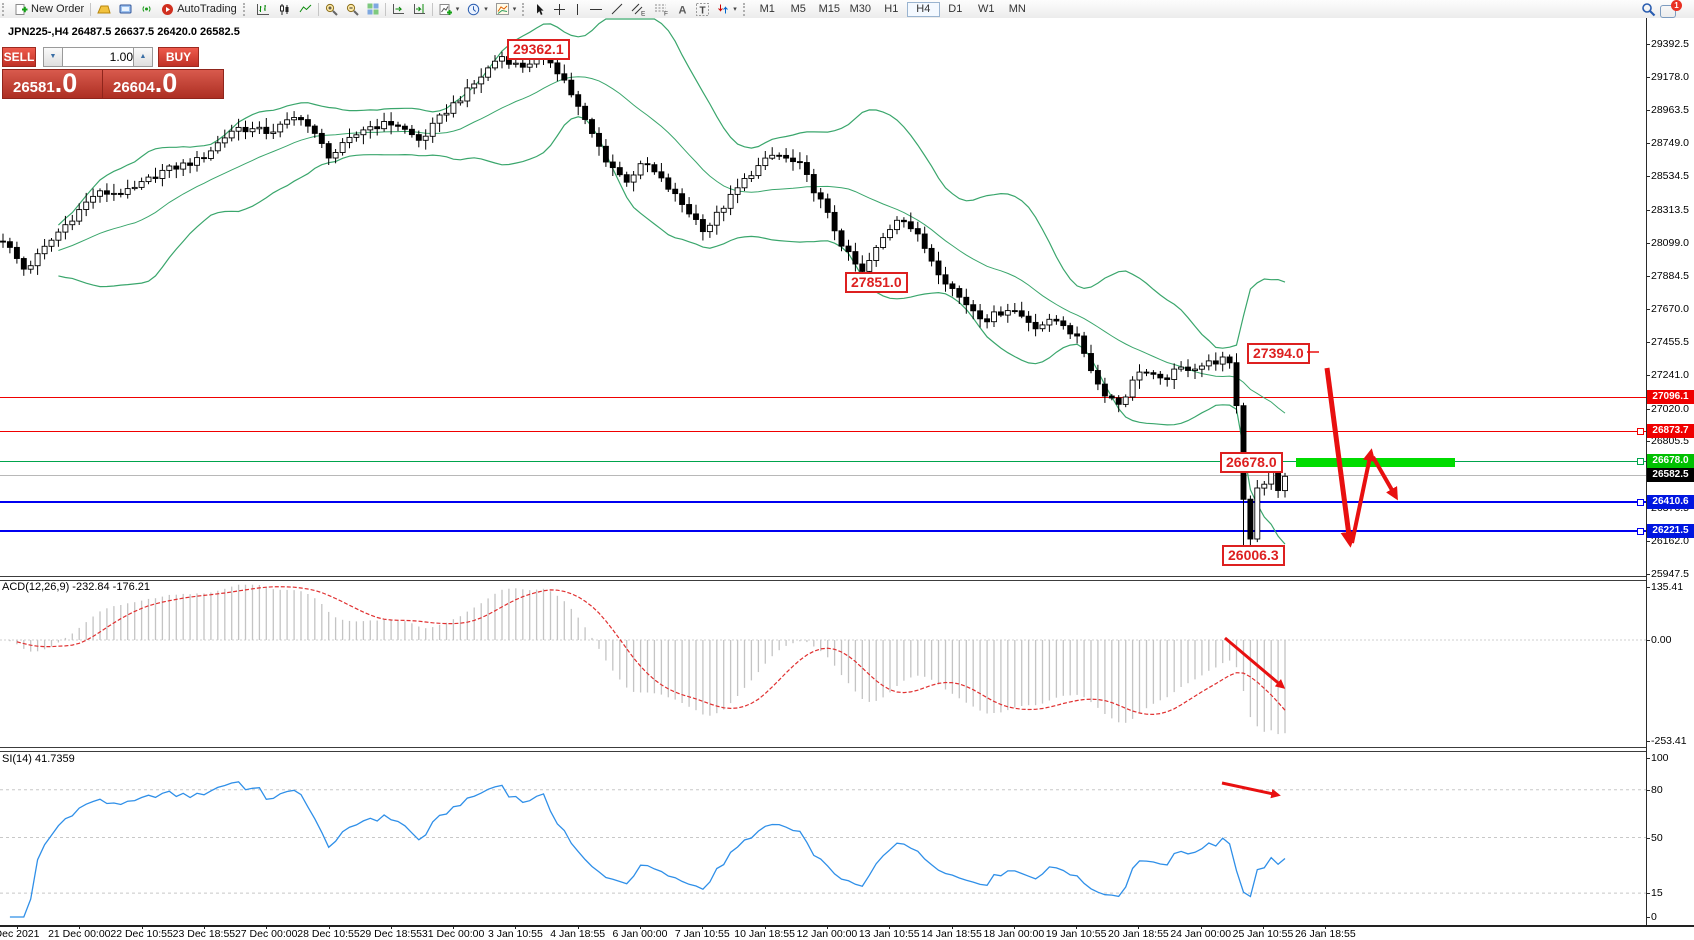 This screenshot has height=940, width=1694. Describe the element at coordinates (955, 8) in the screenshot. I see `timeframe-button-D1: D1` at that location.